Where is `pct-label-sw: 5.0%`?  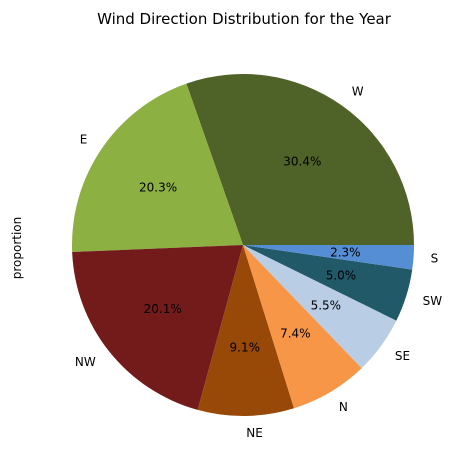
pct-label-sw: 5.0% is located at coordinates (341, 275).